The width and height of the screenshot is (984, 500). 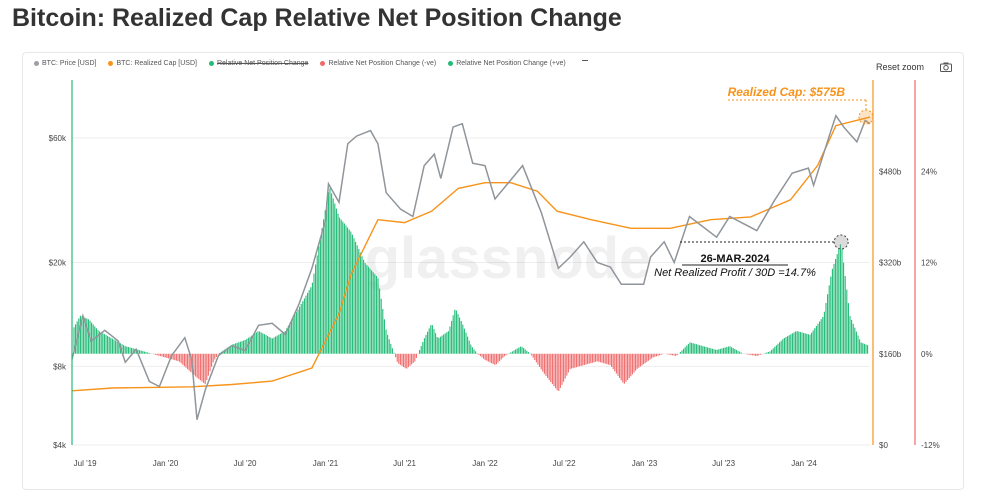 What do you see at coordinates (60, 445) in the screenshot?
I see `left-tick-label: $4k` at bounding box center [60, 445].